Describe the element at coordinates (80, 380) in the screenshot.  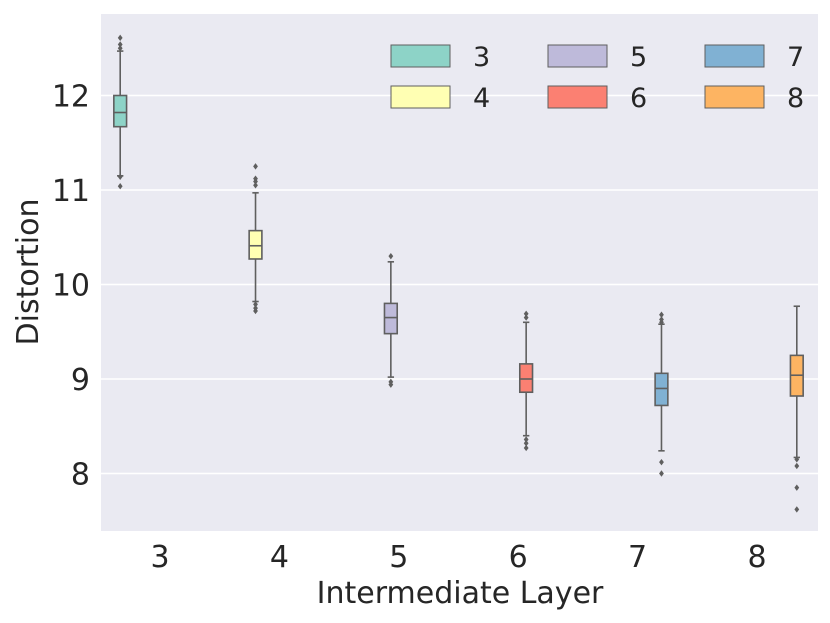
I see `y-tick-9: 9` at that location.